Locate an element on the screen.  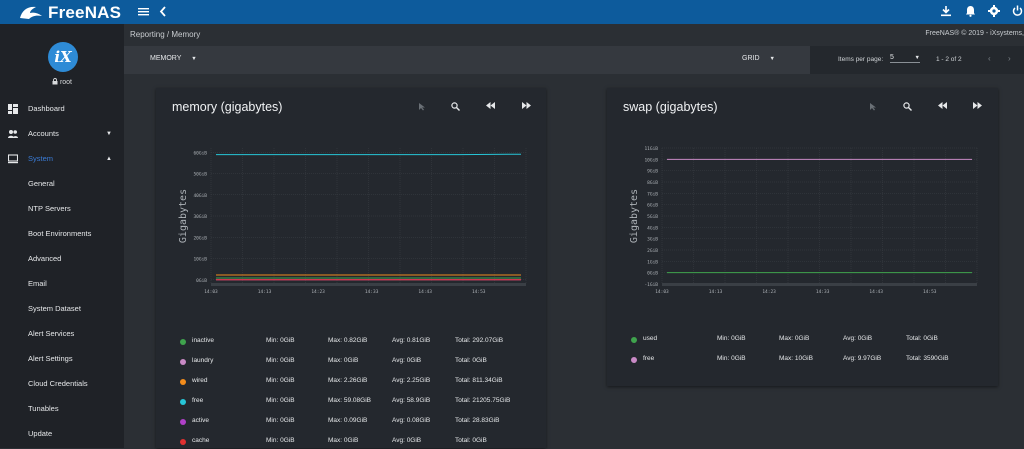
legend-name: laundry is located at coordinates (202, 360).